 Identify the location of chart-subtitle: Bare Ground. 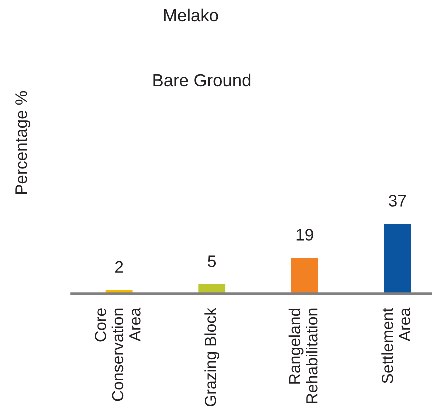
(202, 80).